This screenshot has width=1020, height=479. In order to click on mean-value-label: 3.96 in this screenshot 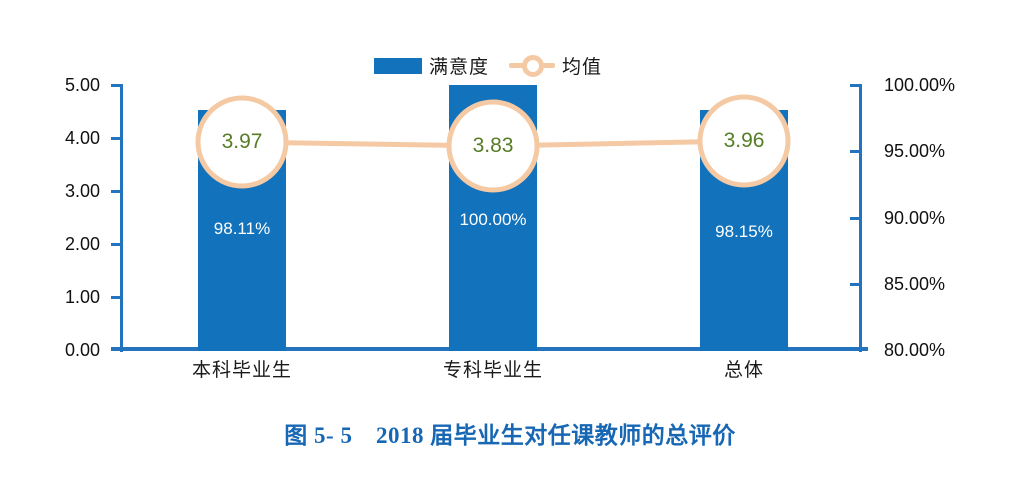, I will do `click(744, 140)`.